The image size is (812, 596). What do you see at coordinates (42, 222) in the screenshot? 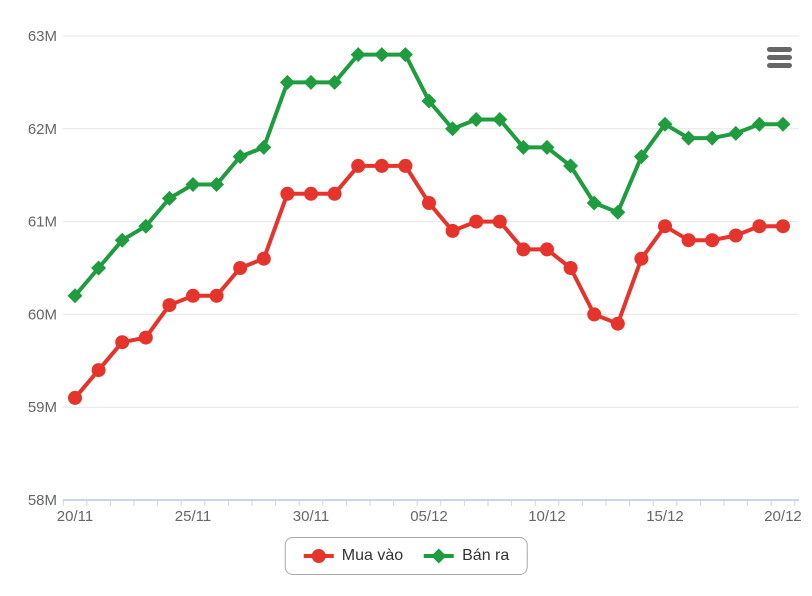
I see `y-axis-label: 61M` at bounding box center [42, 222].